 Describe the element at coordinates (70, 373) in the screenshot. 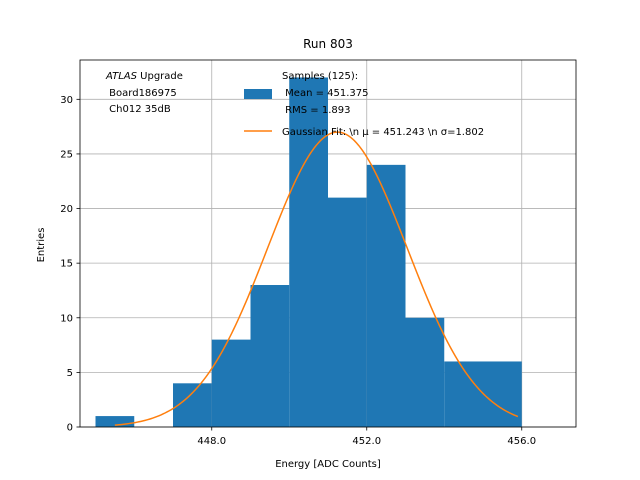

I see `y-tick-label: 5` at that location.